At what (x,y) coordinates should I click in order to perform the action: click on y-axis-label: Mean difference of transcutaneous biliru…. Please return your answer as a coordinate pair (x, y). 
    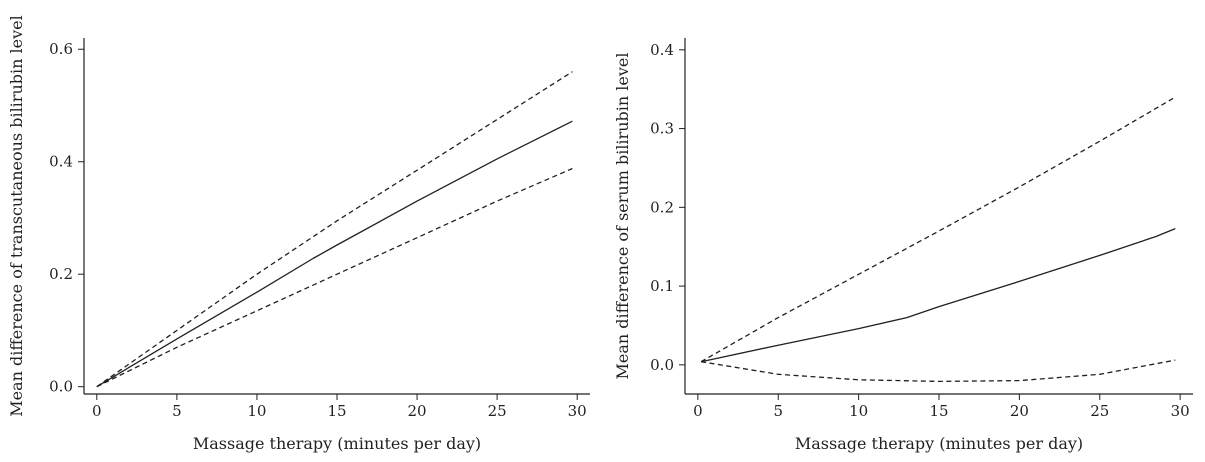
    Looking at the image, I should click on (16, 215).